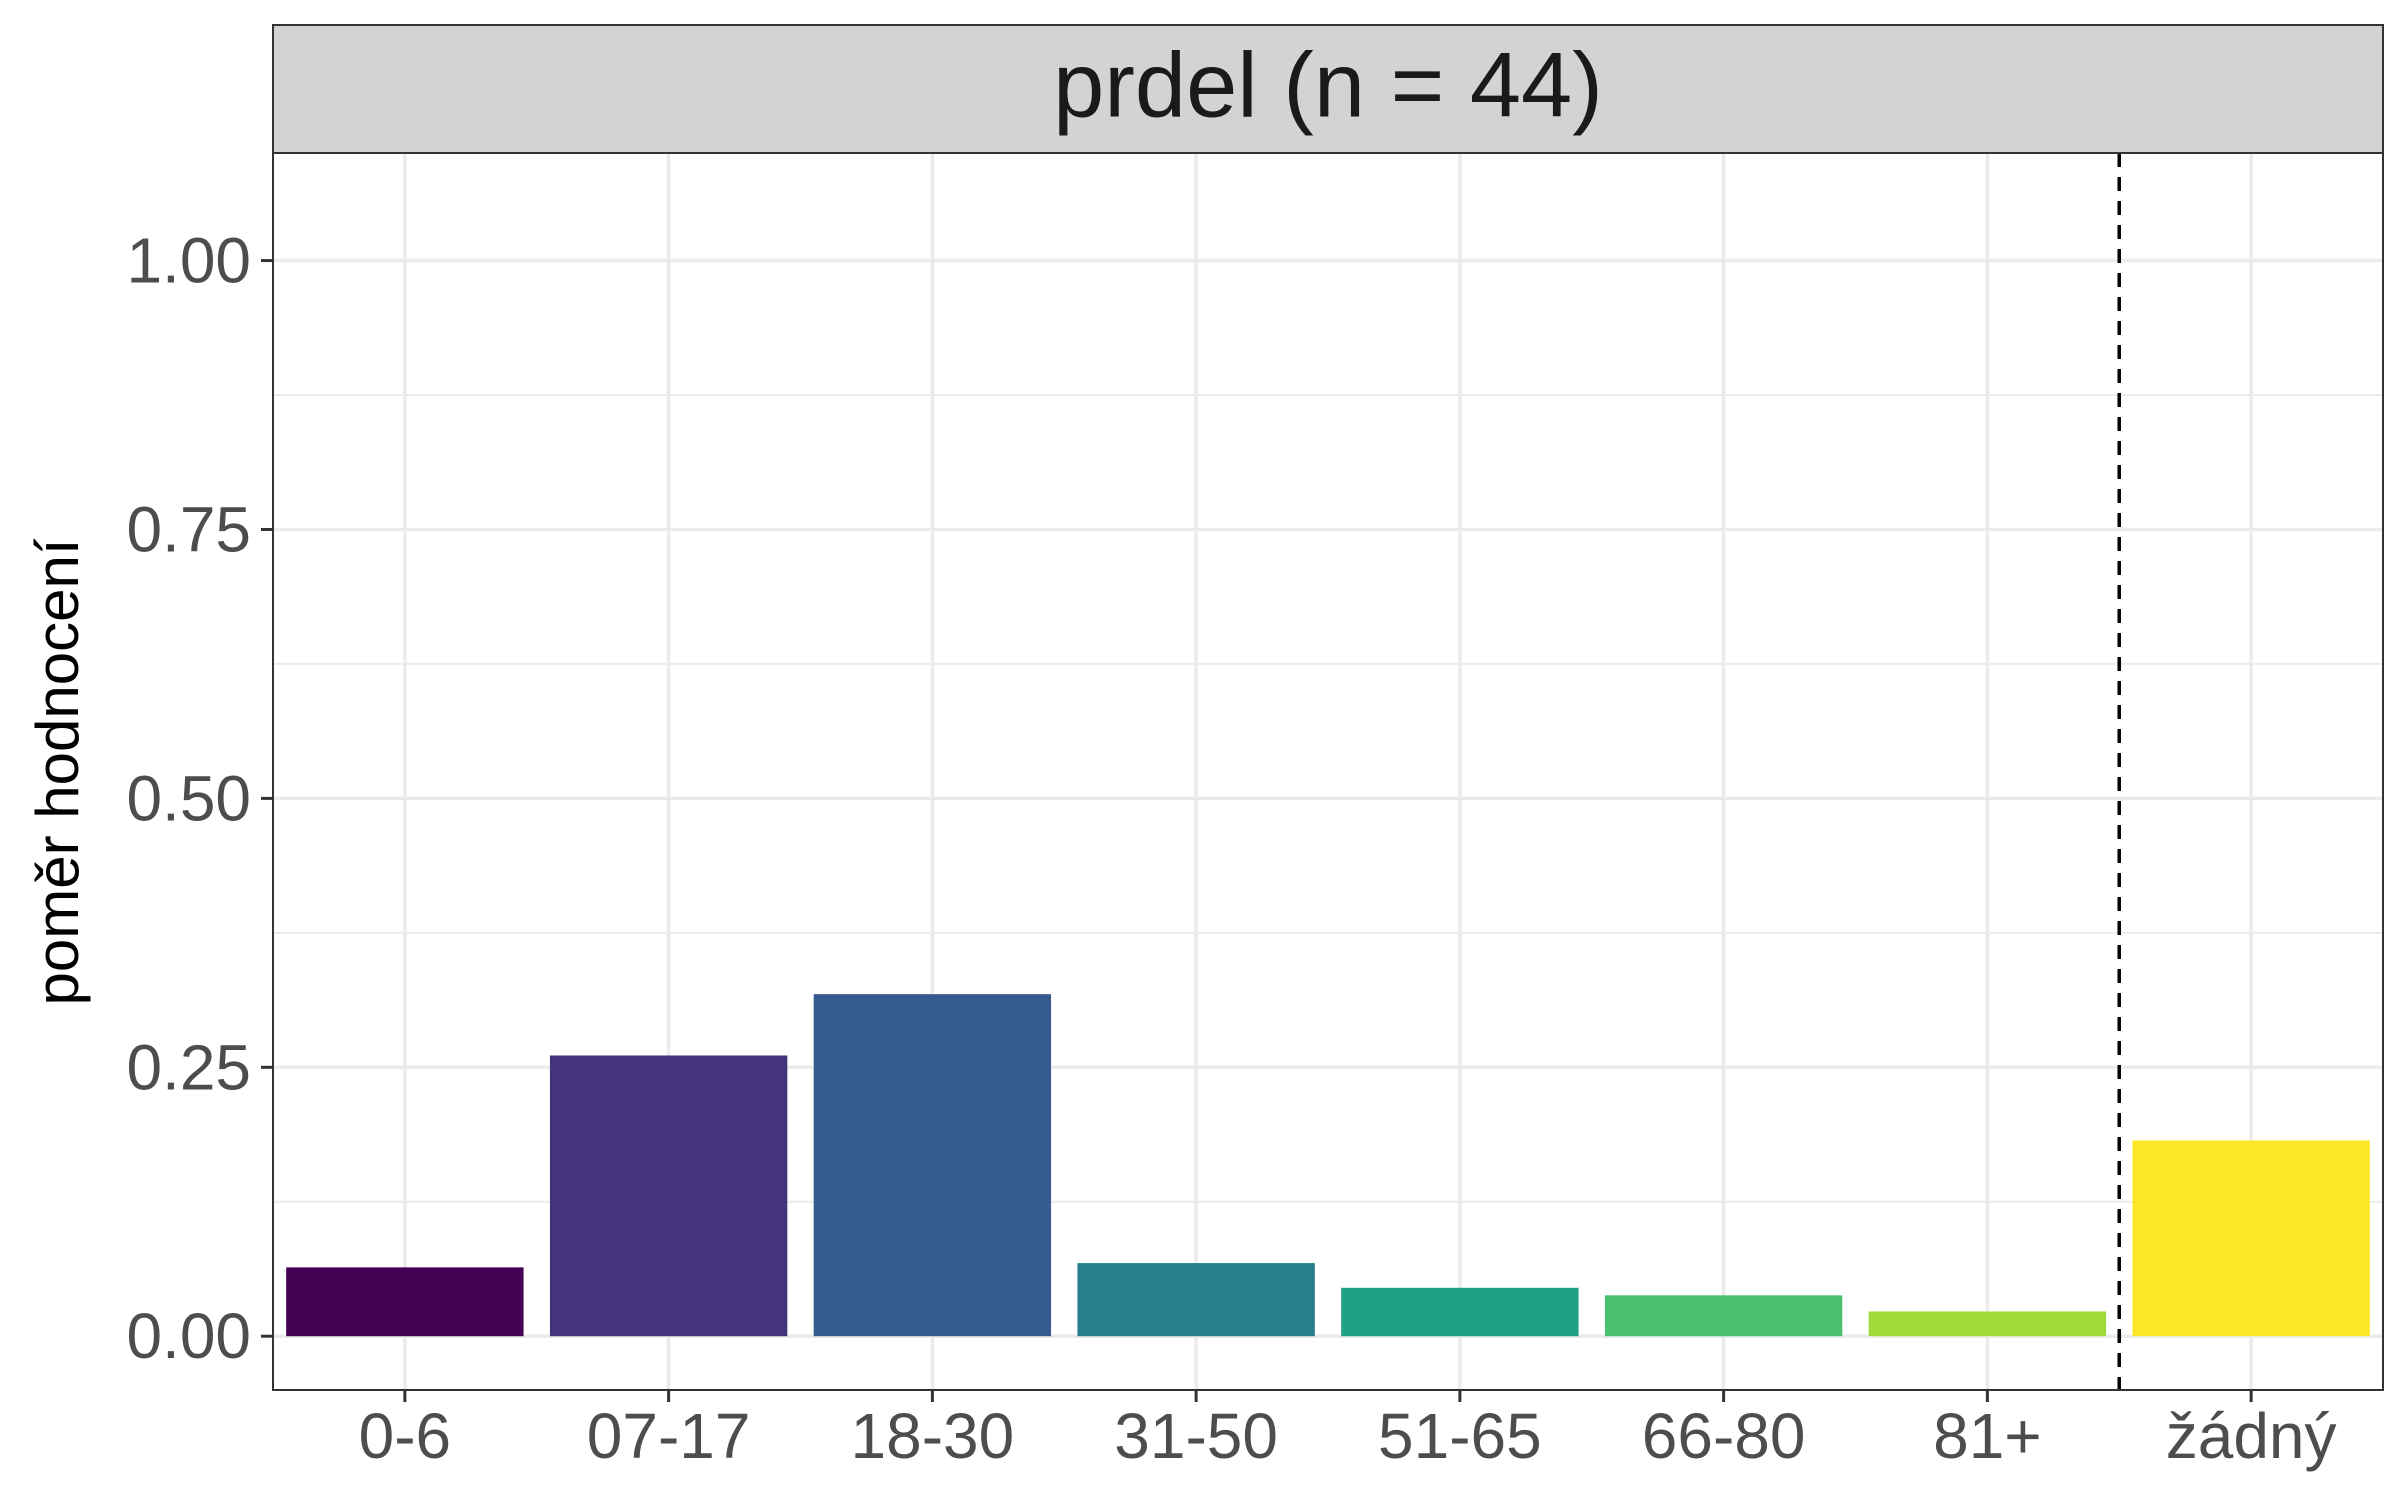  Describe the element at coordinates (2251, 1238) in the screenshot. I see `bar-žádný` at that location.